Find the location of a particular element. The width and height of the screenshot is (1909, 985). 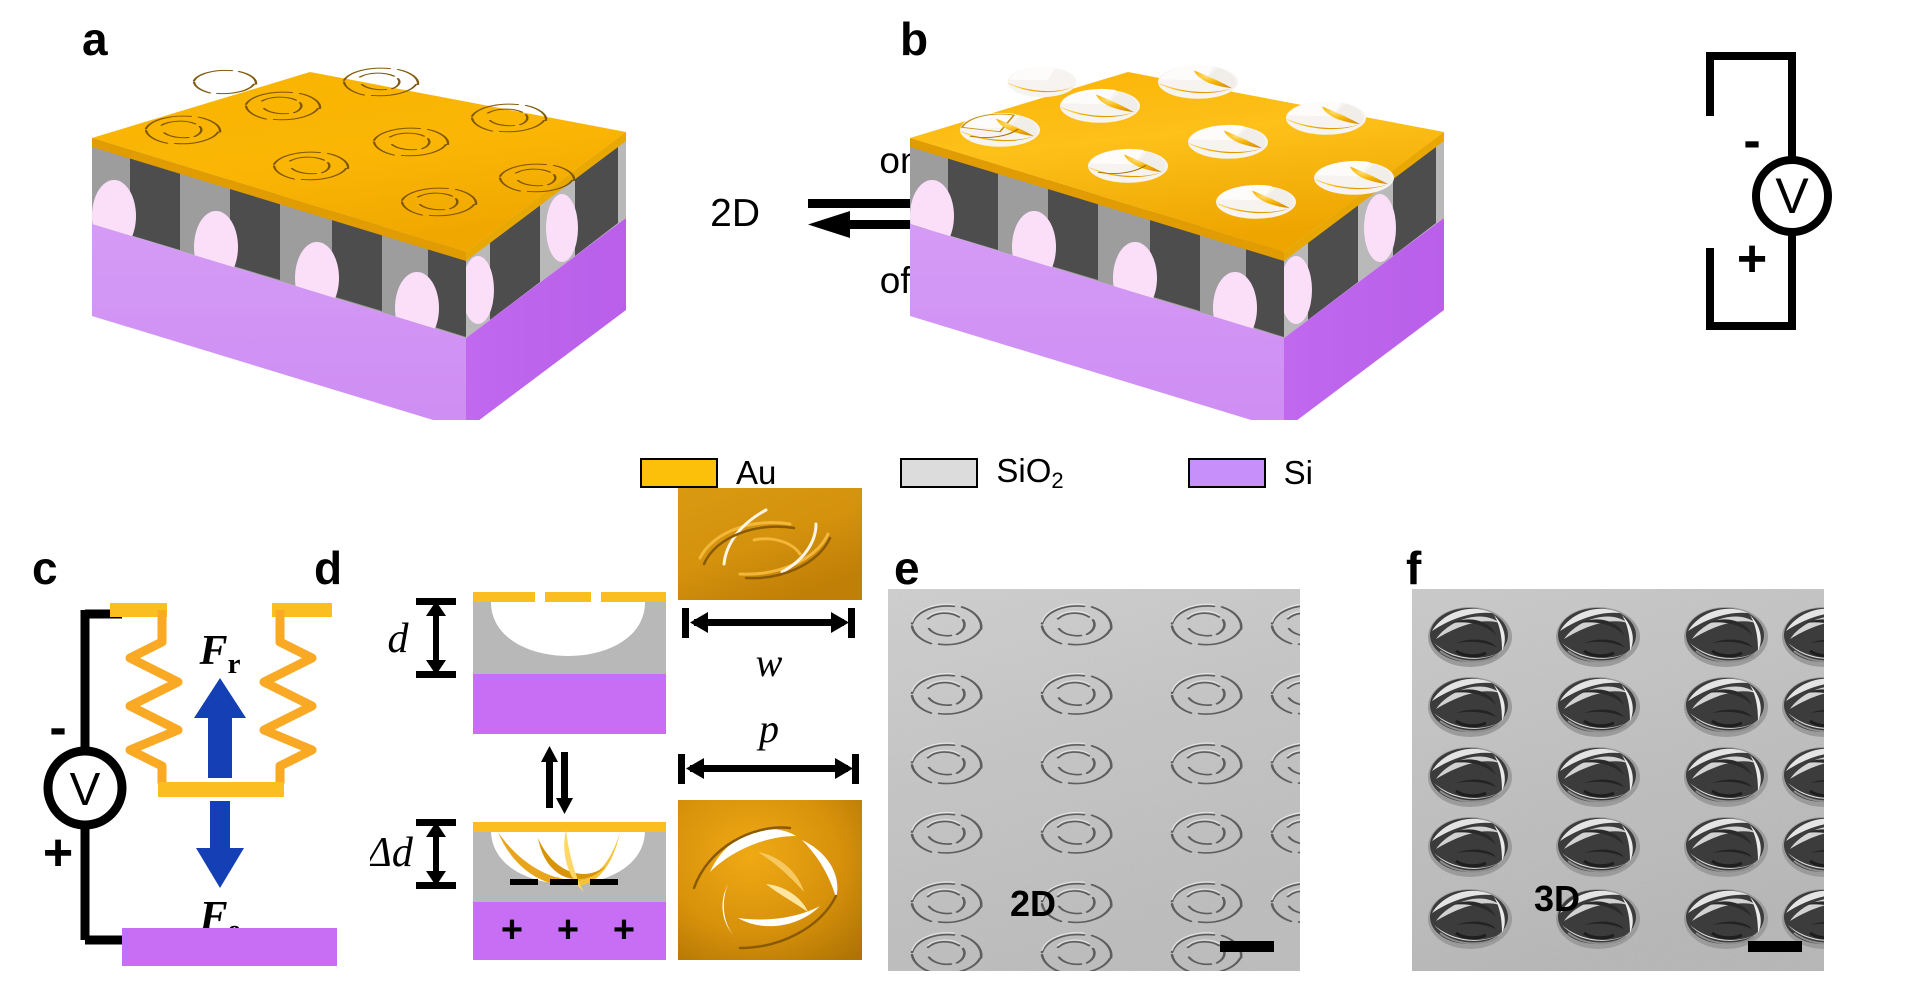

panel-label-d: d is located at coordinates (328, 568).